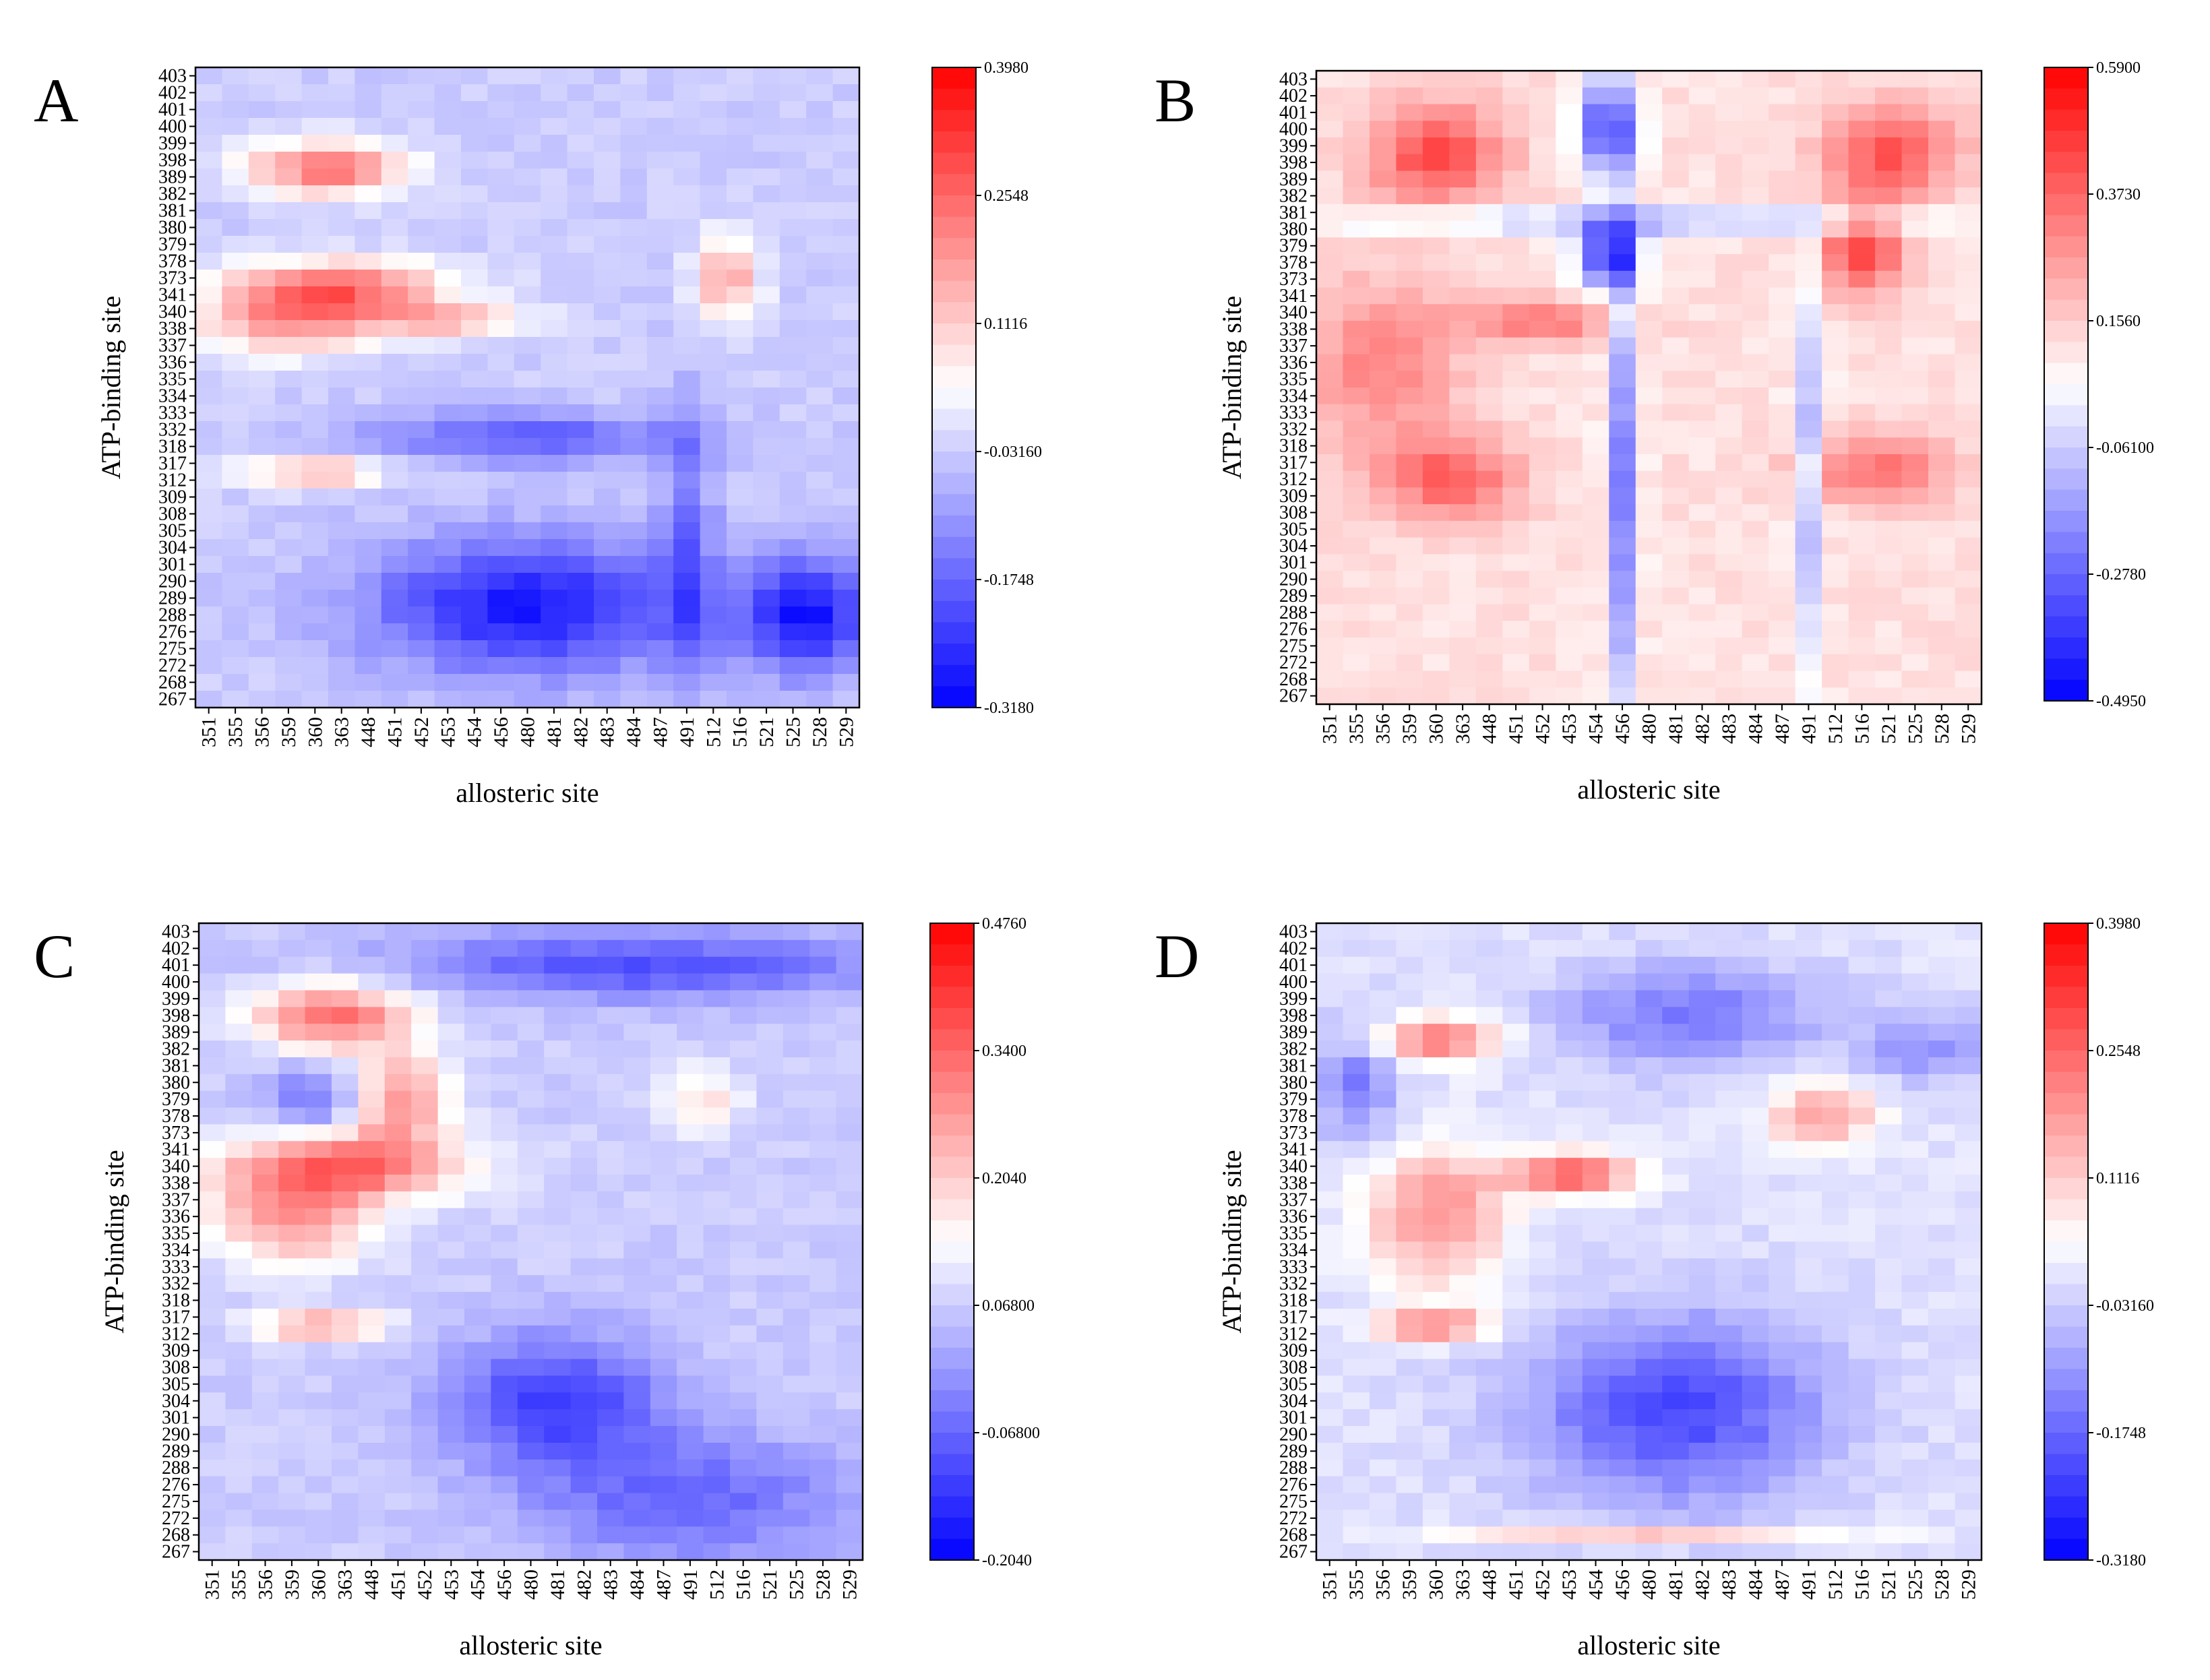  I want to click on y-tick-label: 380, so click(1293, 1082).